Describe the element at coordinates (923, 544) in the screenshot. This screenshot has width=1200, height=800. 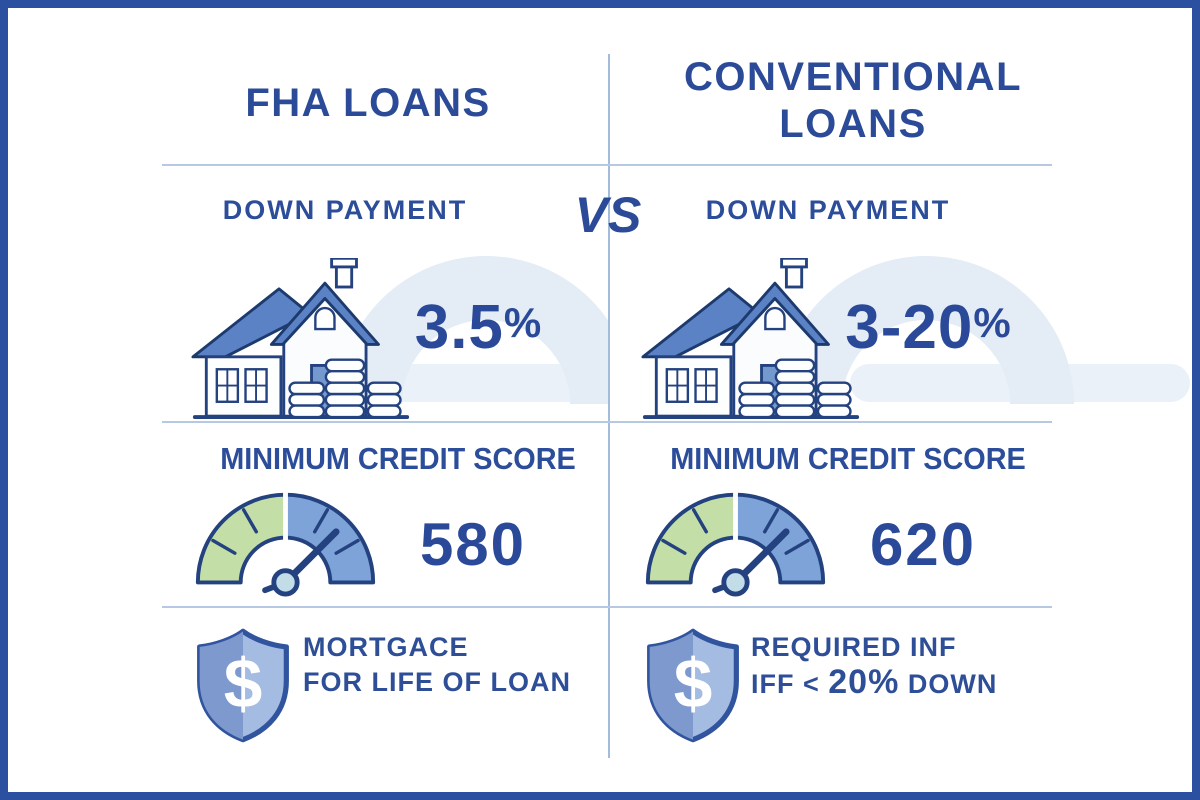
I see `credit-score-value-right: 620` at that location.